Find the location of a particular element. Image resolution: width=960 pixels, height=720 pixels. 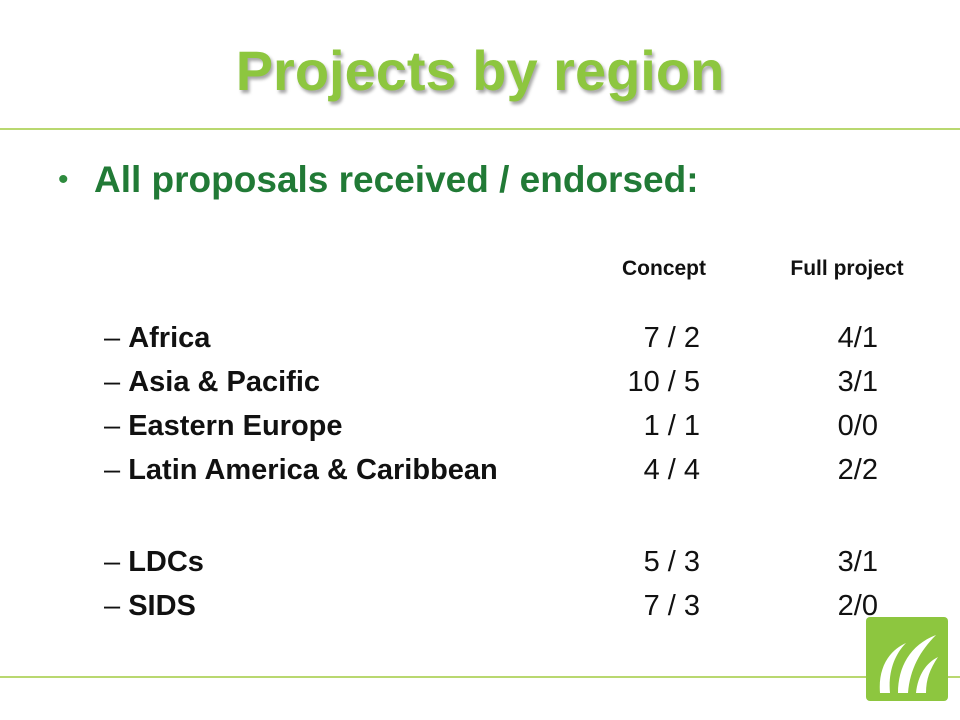

concept-count: 10 / 5 is located at coordinates (663, 382).